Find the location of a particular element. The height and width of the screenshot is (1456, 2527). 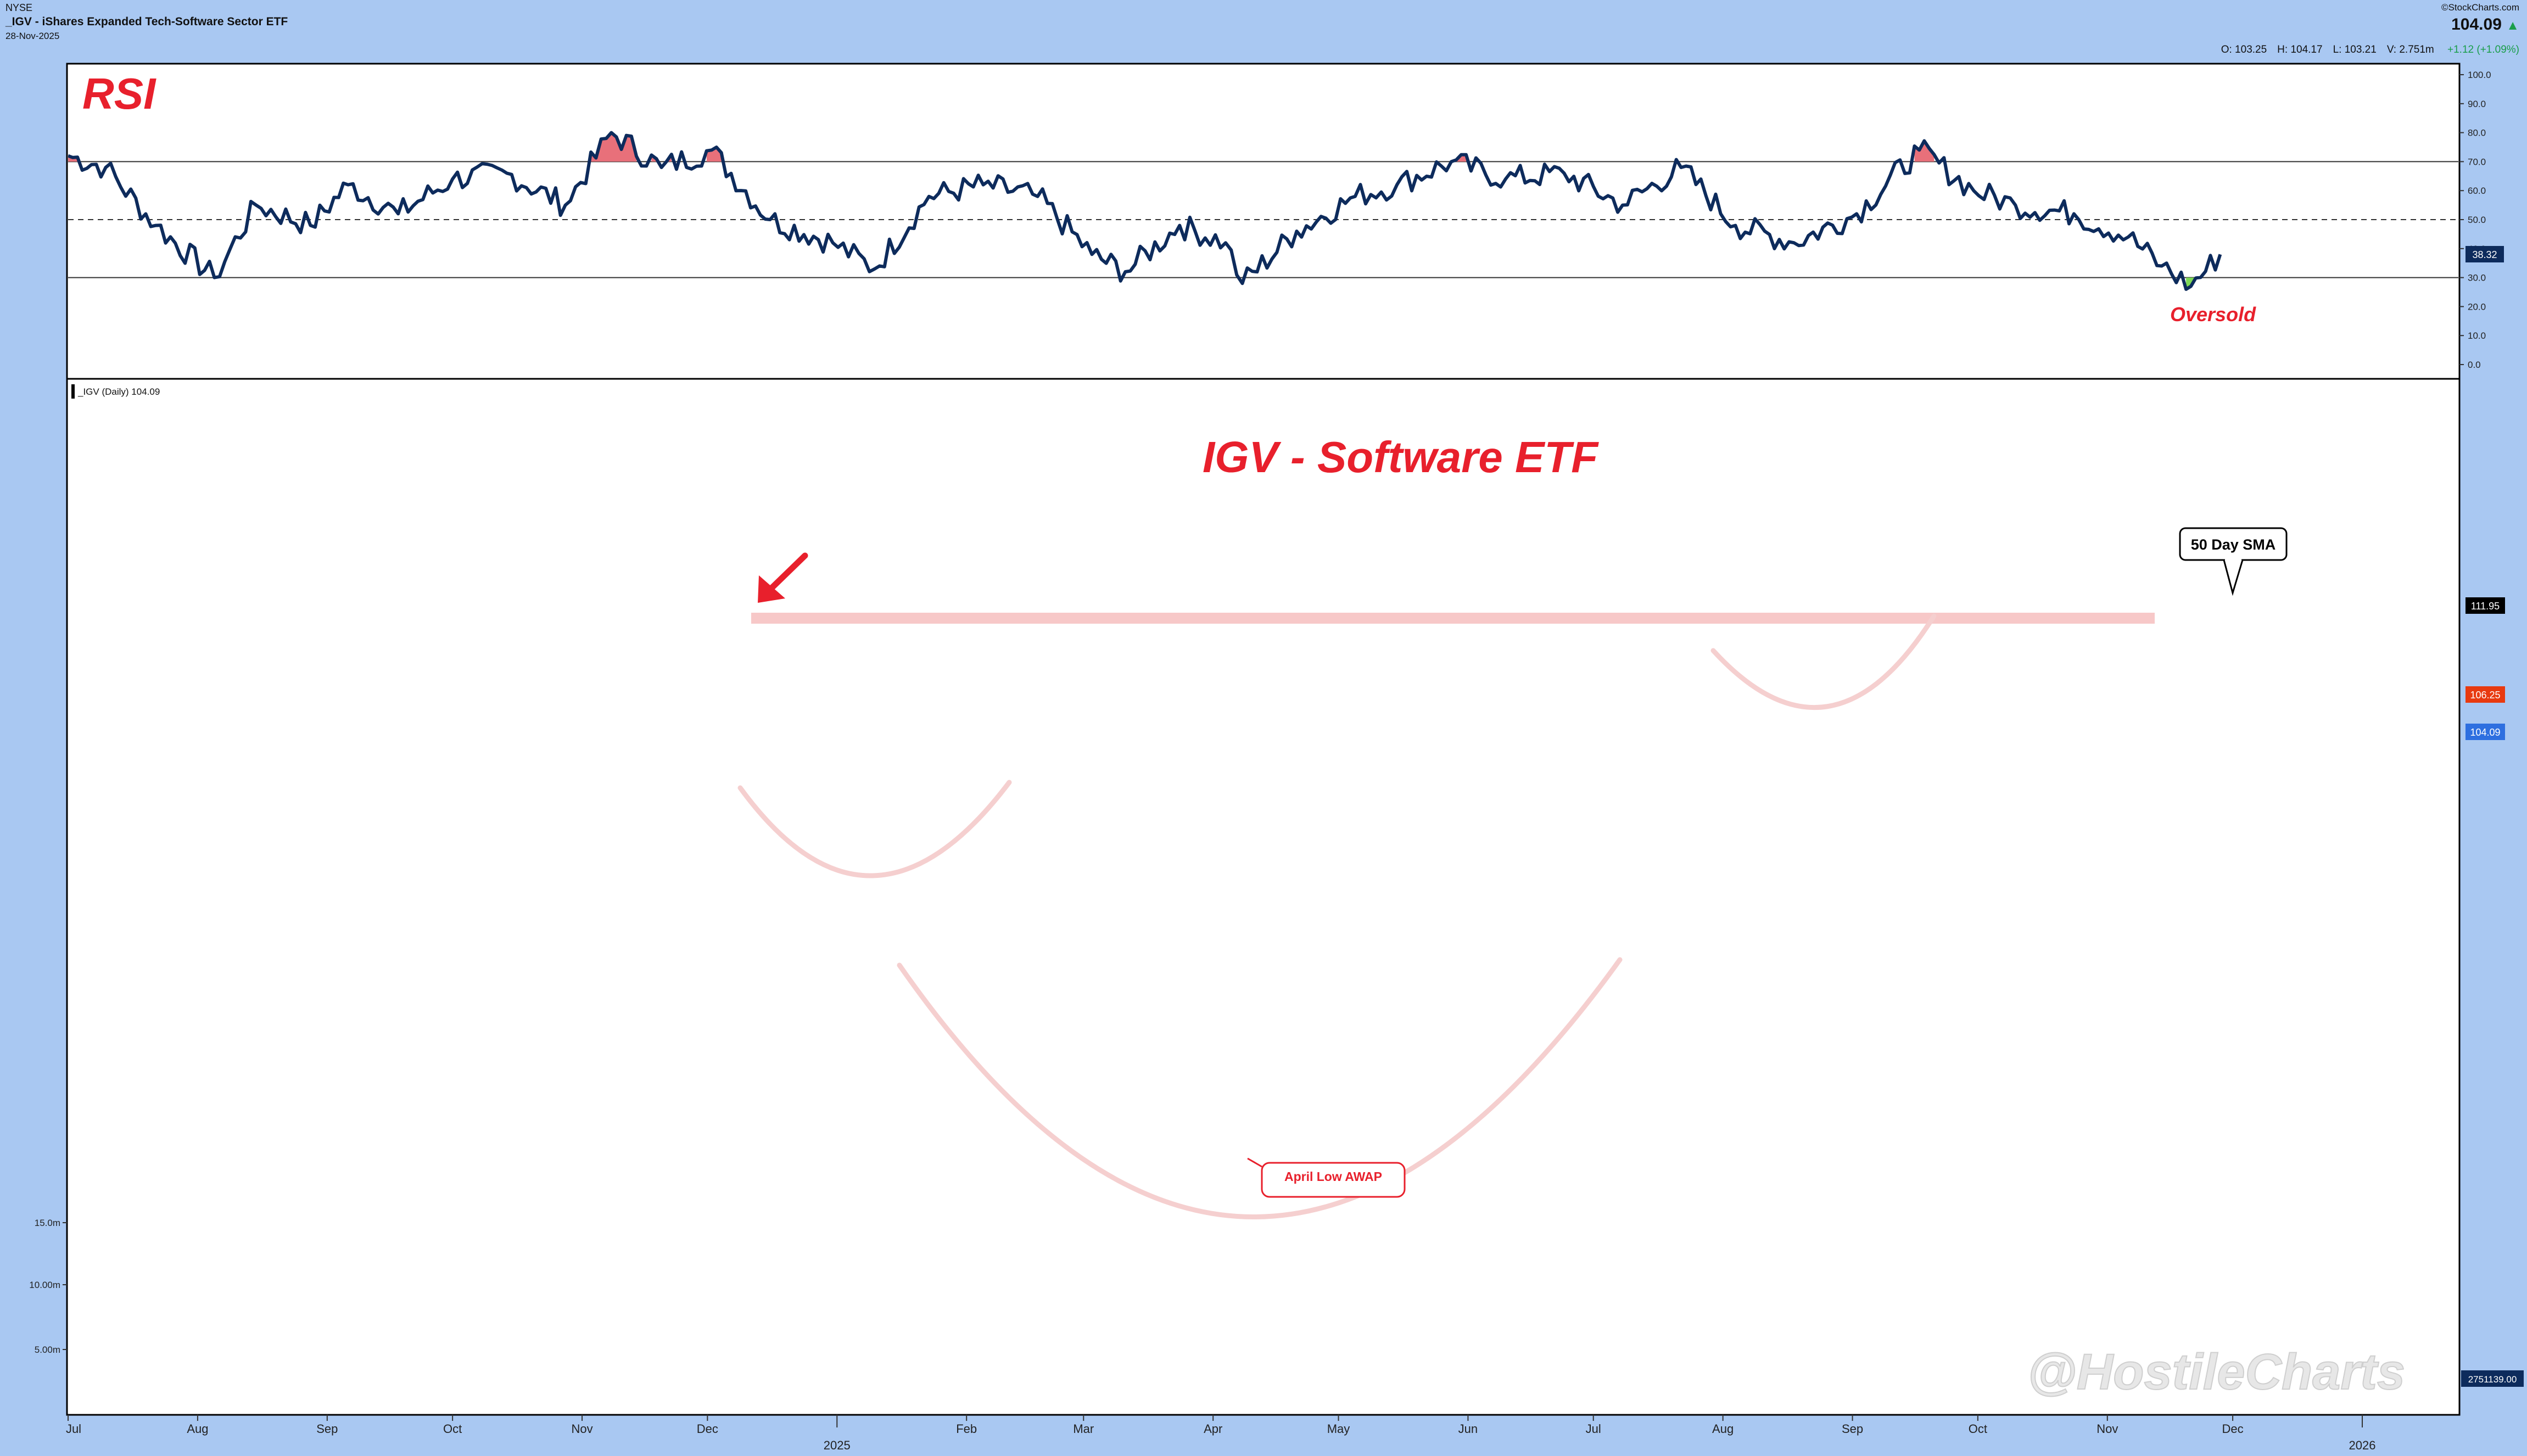

date-tick-label: Apr is located at coordinates (1213, 1429).